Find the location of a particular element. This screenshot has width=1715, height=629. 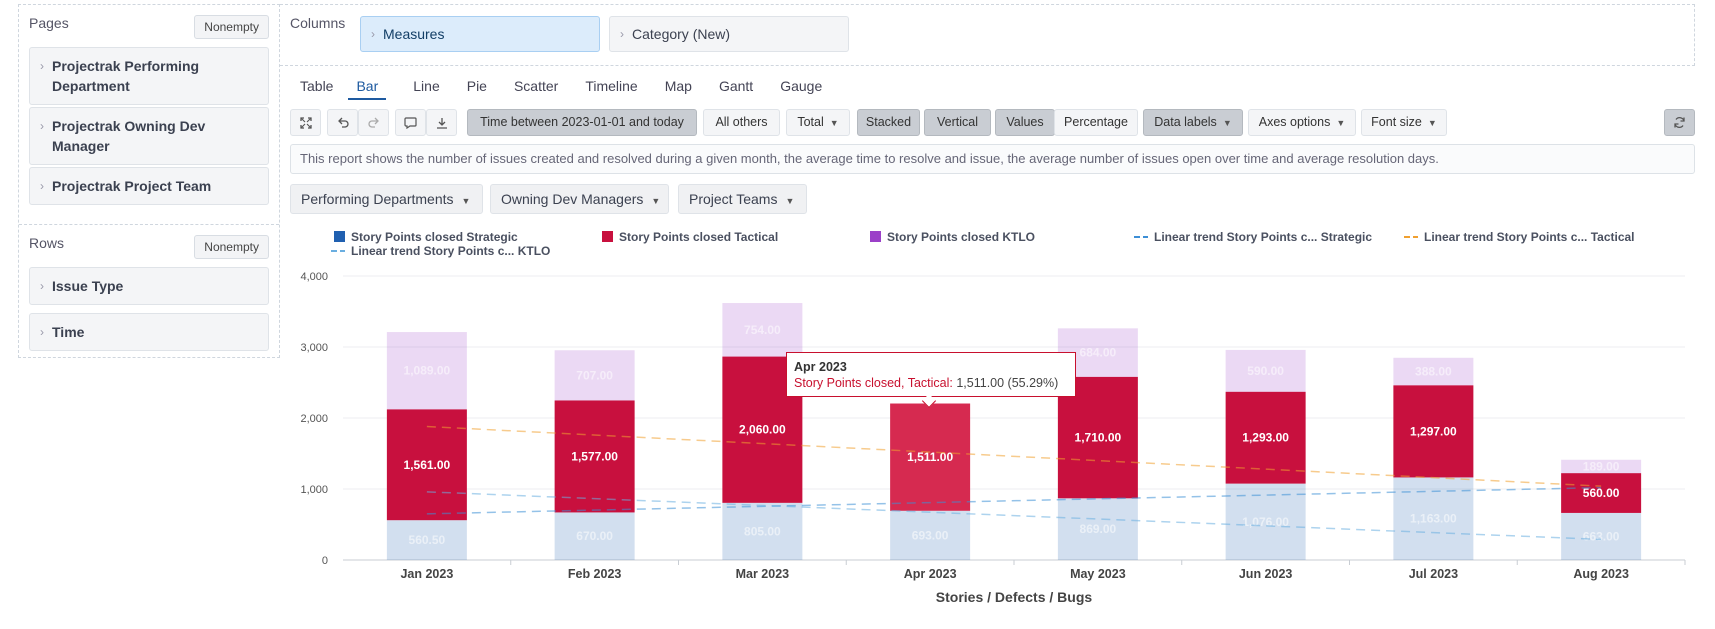

data-label: 560.50 is located at coordinates (427, 540).